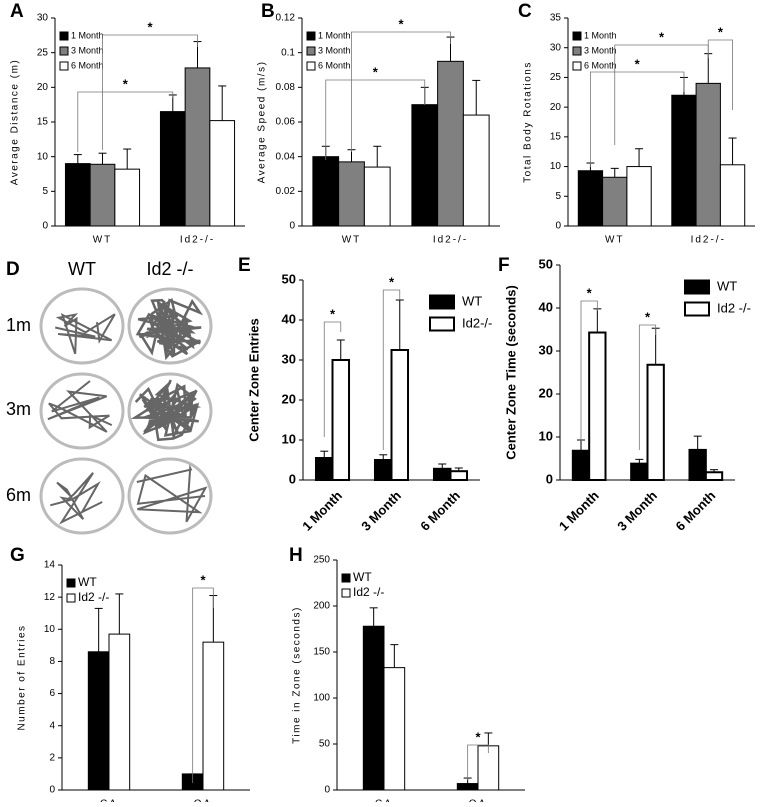  I want to click on x-tick-label: CA, so click(109, 800).